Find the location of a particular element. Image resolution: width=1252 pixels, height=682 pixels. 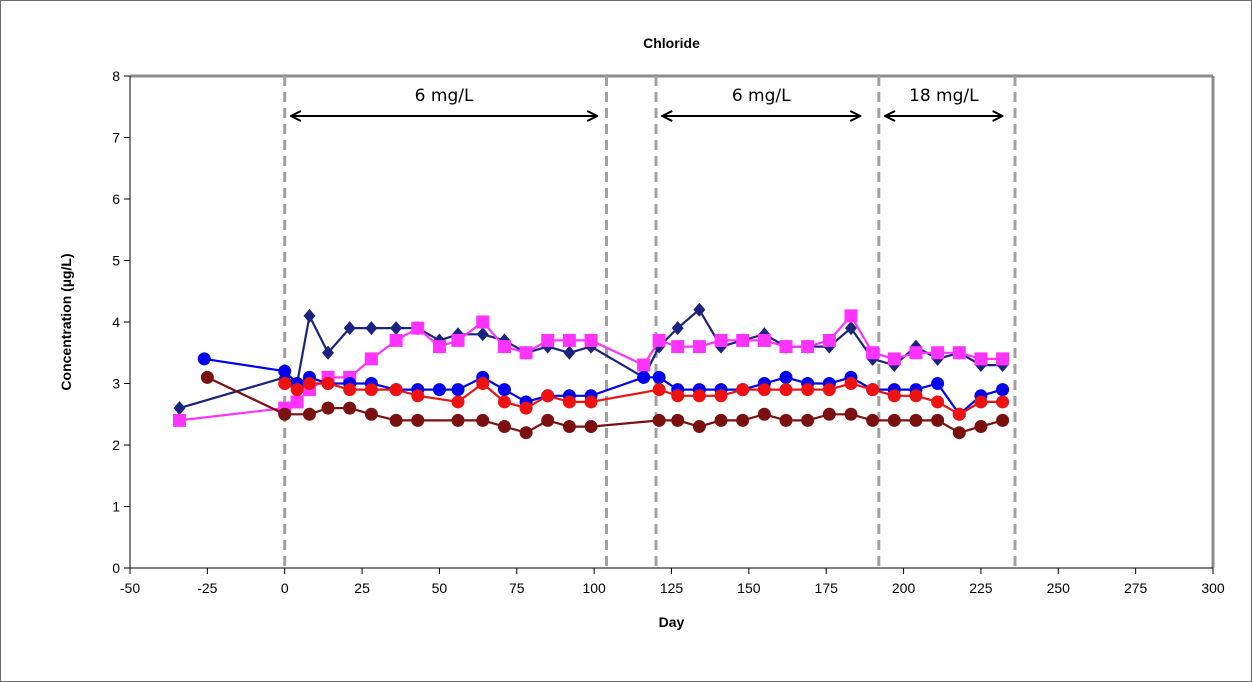

y-tick-label: 5 is located at coordinates (116, 261).